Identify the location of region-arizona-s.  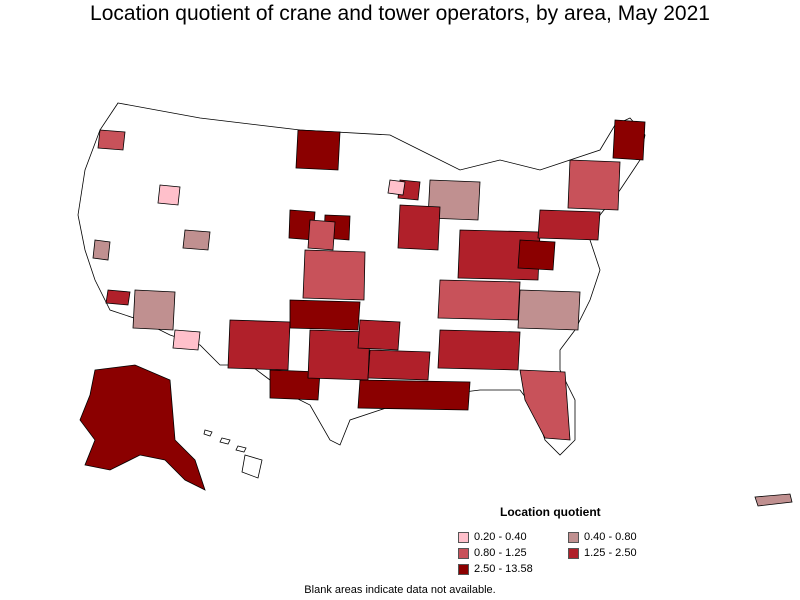
(186, 340).